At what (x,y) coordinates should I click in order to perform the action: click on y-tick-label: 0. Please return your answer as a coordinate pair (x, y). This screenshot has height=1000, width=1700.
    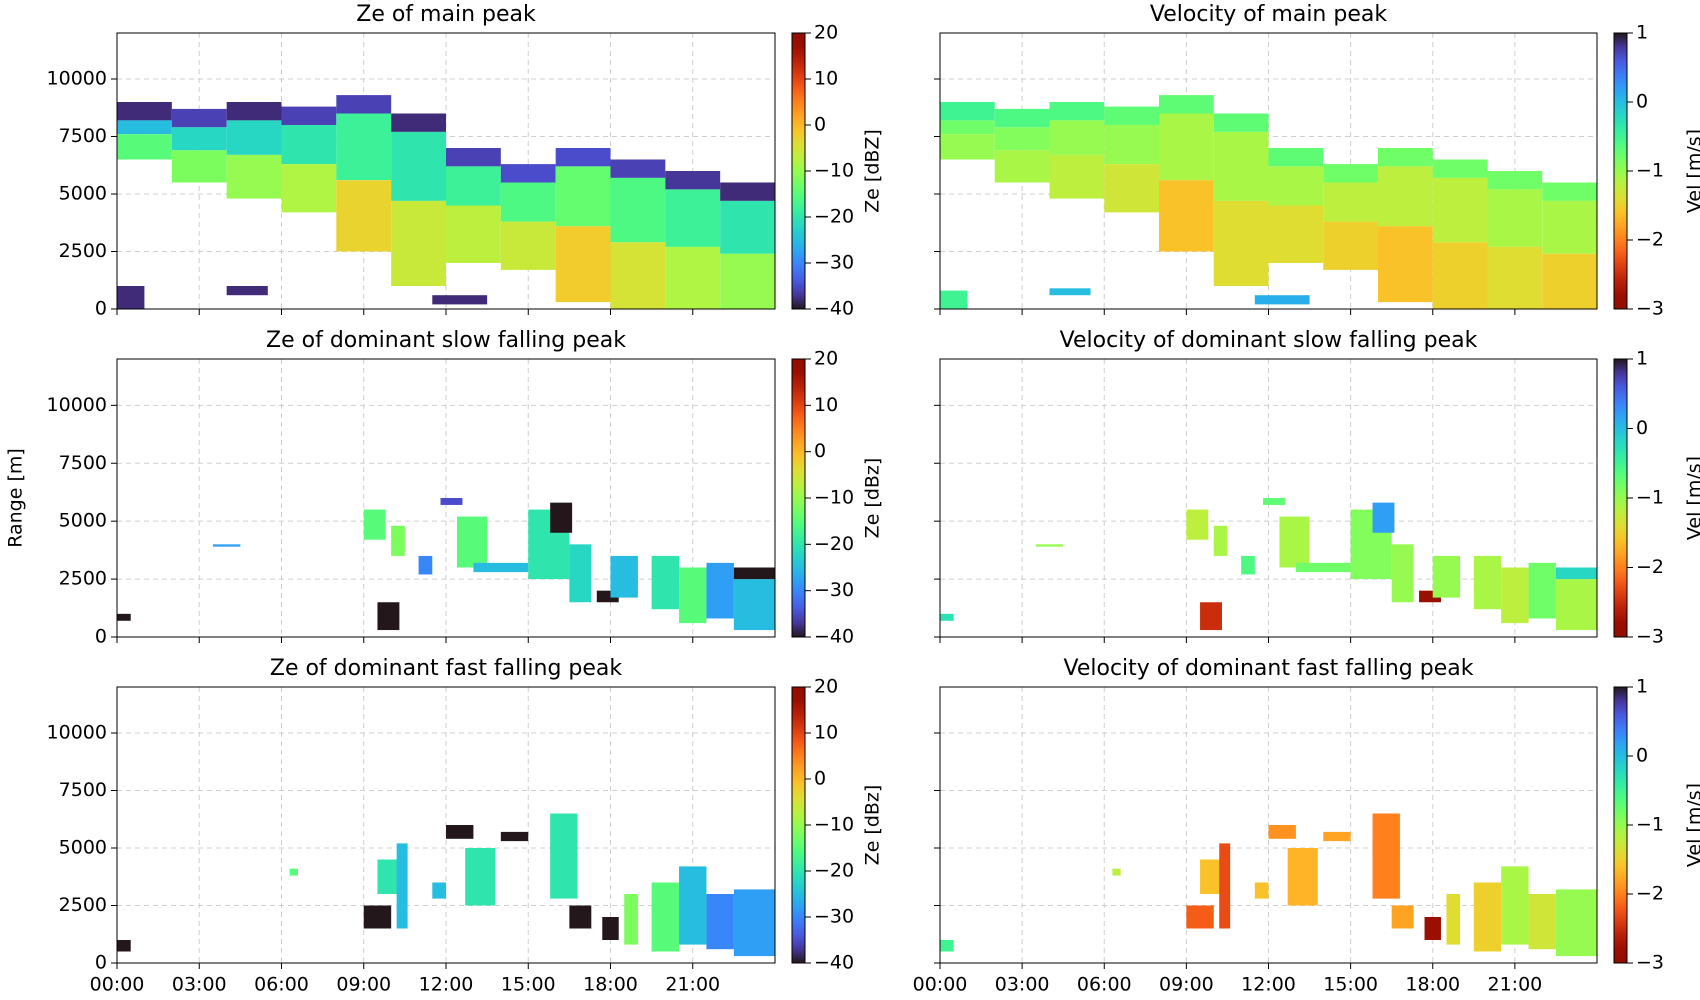
    Looking at the image, I should click on (101, 309).